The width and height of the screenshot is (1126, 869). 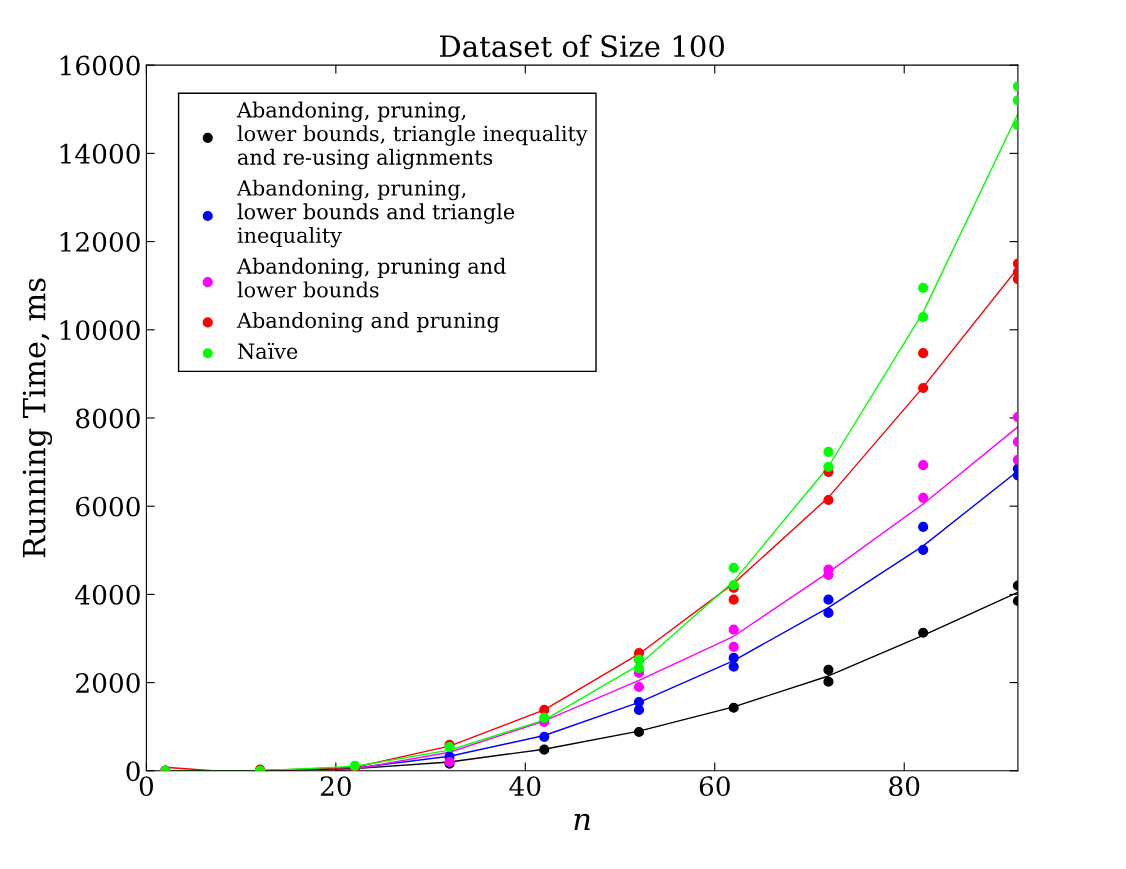 I want to click on y-axis-title: Running Time, ms, so click(x=37, y=418).